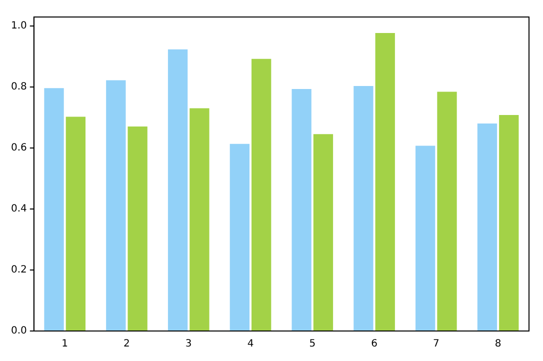 Image resolution: width=543 pixels, height=361 pixels. Describe the element at coordinates (436, 344) in the screenshot. I see `x-tick-label: 7` at that location.